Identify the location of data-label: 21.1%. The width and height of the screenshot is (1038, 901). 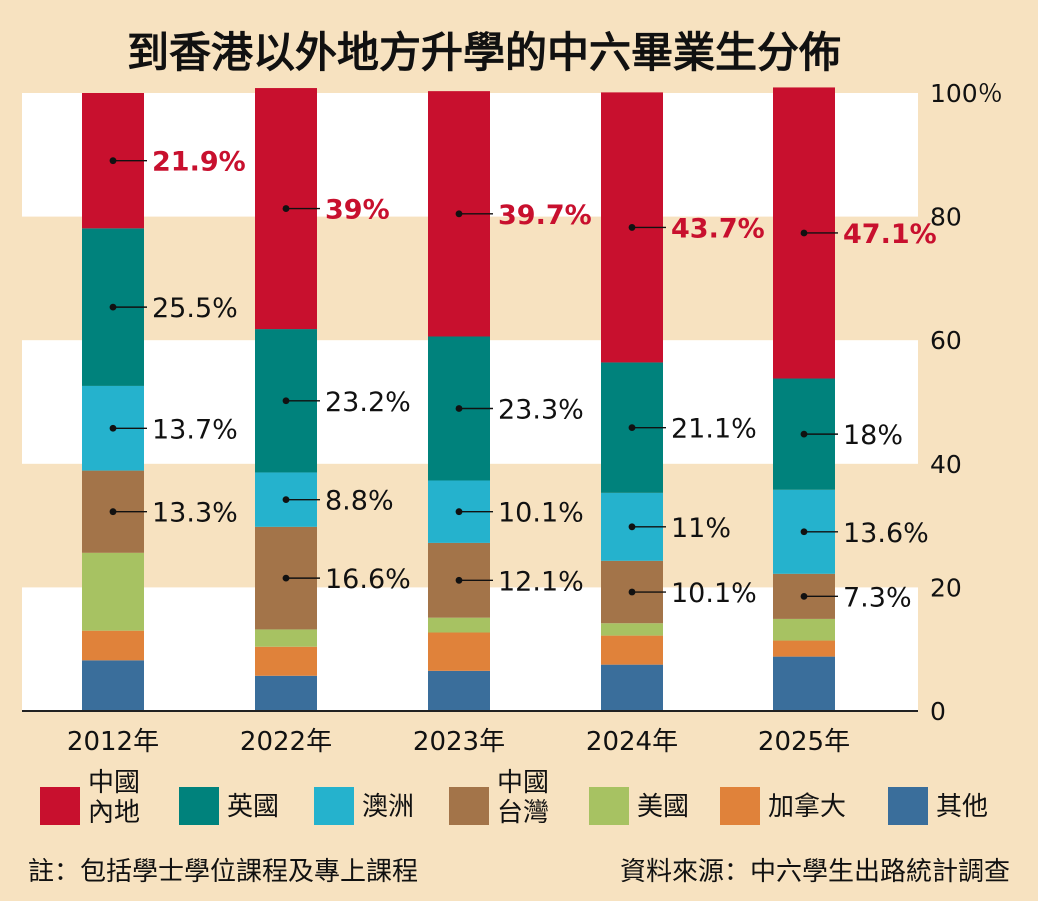
(714, 429).